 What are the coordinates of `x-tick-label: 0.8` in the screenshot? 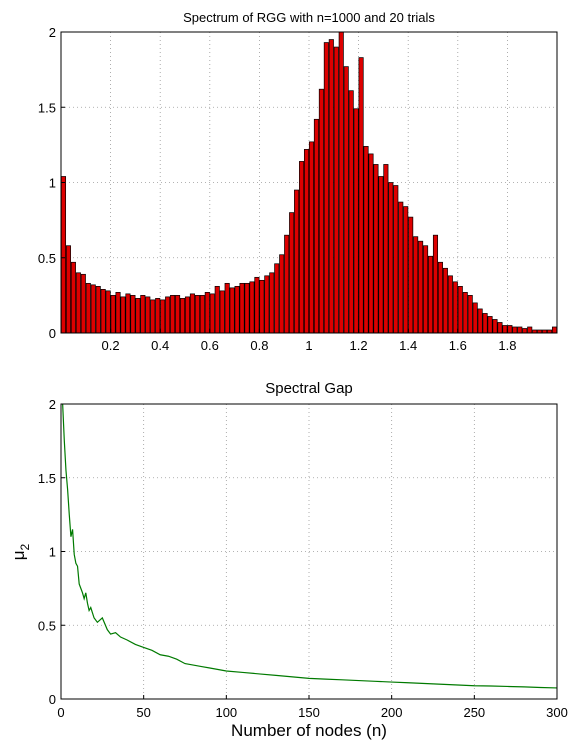 It's located at (259, 345).